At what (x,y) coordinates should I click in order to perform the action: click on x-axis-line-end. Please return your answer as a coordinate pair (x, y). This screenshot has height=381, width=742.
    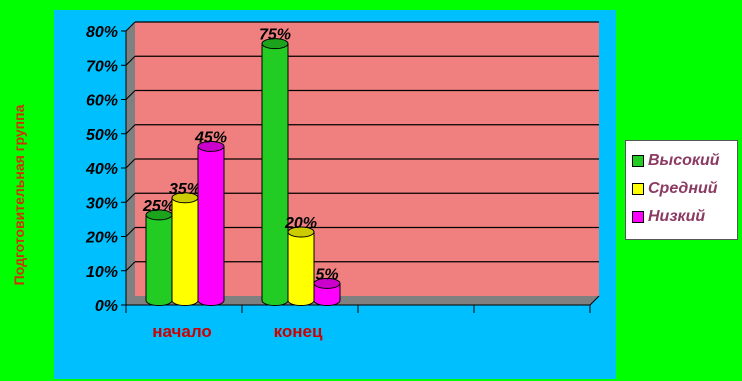
    Looking at the image, I should click on (594, 300).